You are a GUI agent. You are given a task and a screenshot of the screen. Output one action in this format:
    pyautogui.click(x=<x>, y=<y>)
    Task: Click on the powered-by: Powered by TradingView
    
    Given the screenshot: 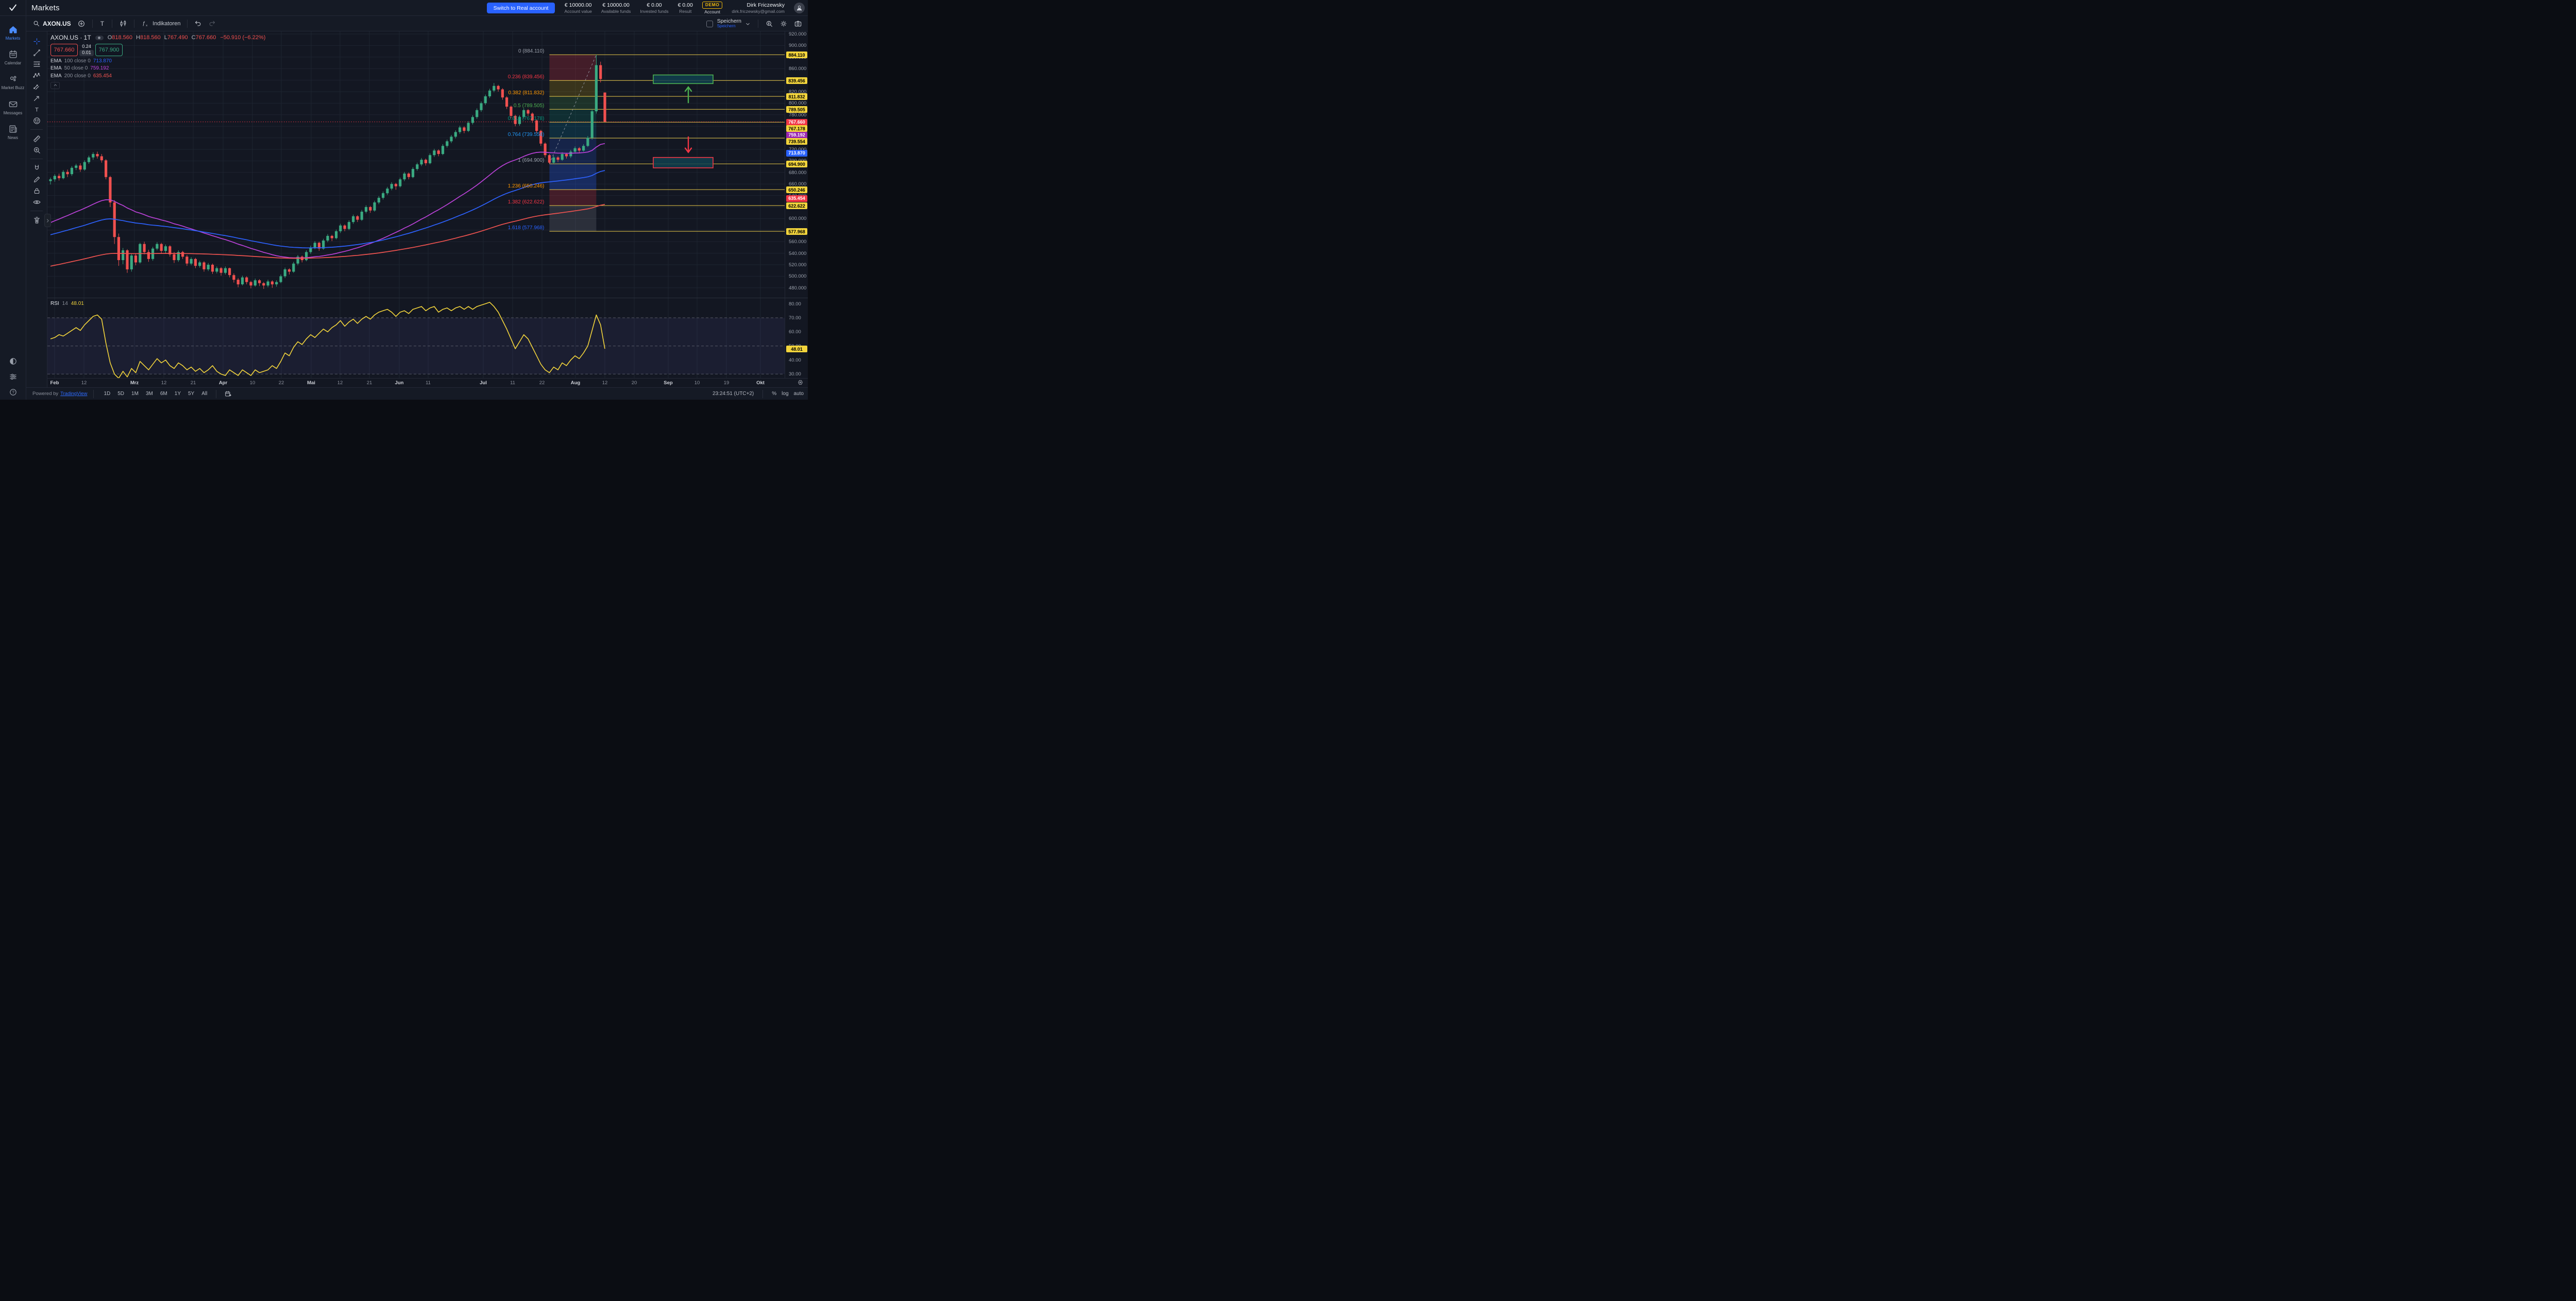 What is the action you would take?
    pyautogui.click(x=60, y=394)
    